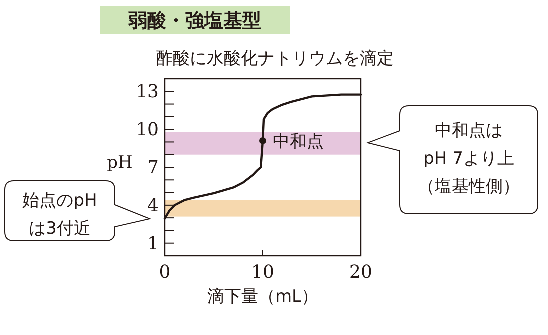  What do you see at coordinates (361, 272) in the screenshot?
I see `x-tick-label: 20` at bounding box center [361, 272].